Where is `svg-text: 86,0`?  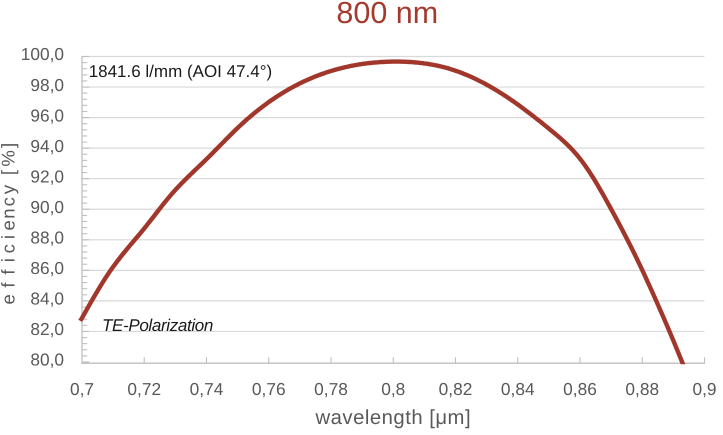 svg-text: 86,0 is located at coordinates (47, 268).